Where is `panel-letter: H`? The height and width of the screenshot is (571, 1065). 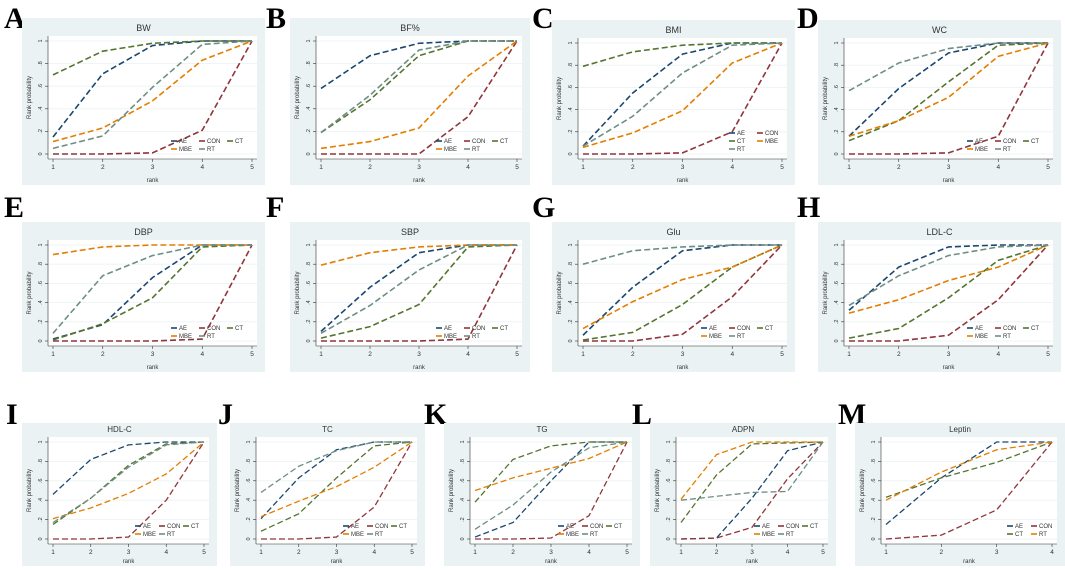
panel-letter: H is located at coordinates (809, 207).